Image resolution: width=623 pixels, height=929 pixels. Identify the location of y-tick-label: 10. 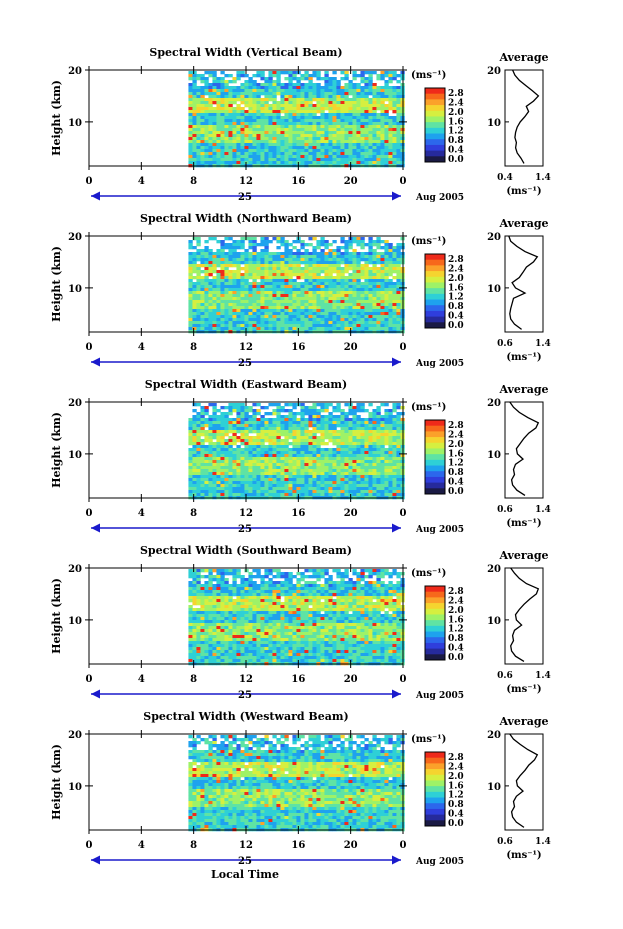
(75, 123).